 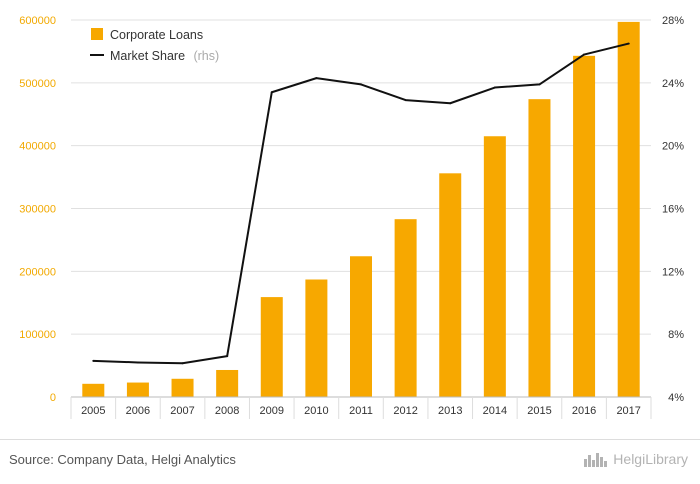 What do you see at coordinates (182, 411) in the screenshot?
I see `x-tick-label: 2007` at bounding box center [182, 411].